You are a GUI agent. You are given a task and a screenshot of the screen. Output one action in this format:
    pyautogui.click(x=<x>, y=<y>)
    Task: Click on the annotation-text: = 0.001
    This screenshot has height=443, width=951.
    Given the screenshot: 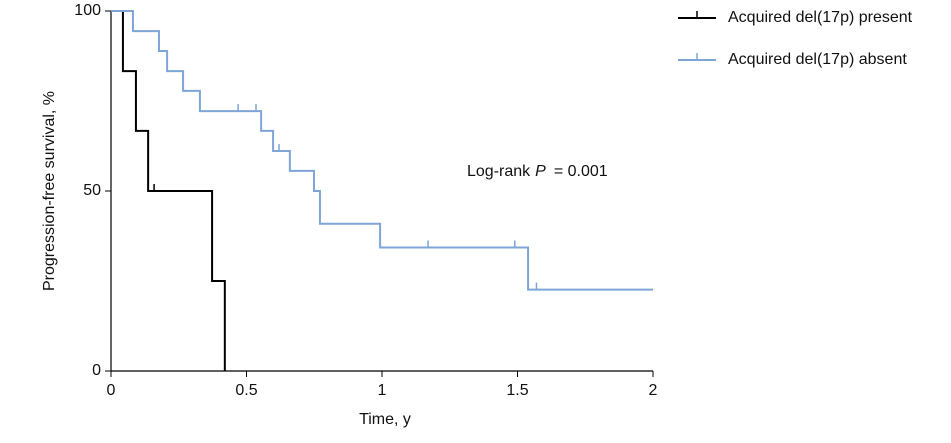 What is the action you would take?
    pyautogui.click(x=581, y=171)
    